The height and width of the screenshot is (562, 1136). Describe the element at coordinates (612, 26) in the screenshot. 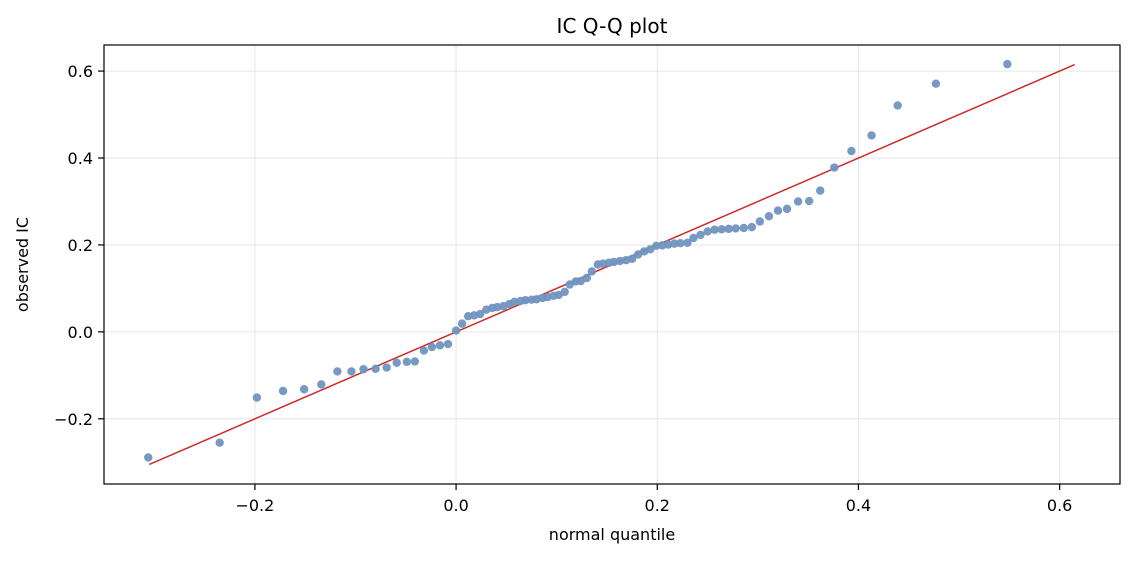

I see `chart-title: IC Q-Q plot` at that location.